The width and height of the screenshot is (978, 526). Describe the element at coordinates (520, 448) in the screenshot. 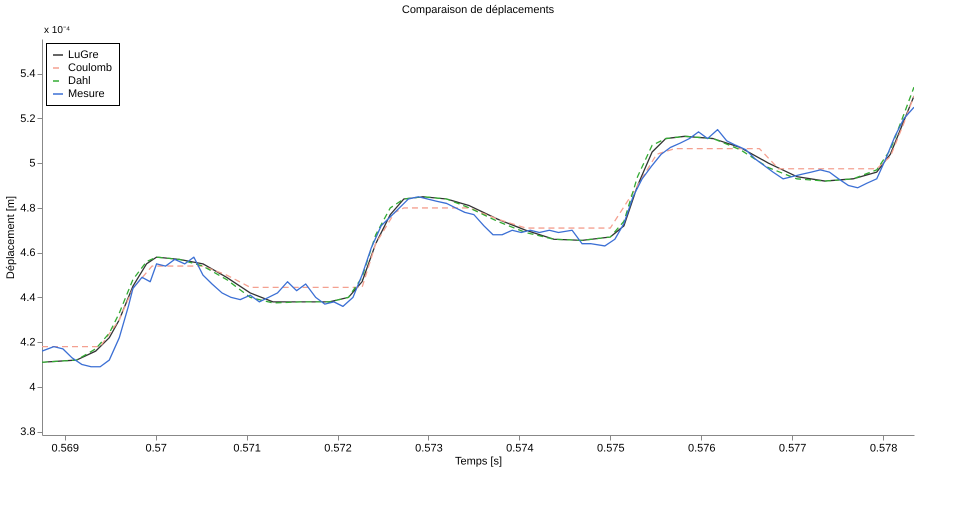

I see `x-tick-label: 0.574` at that location.